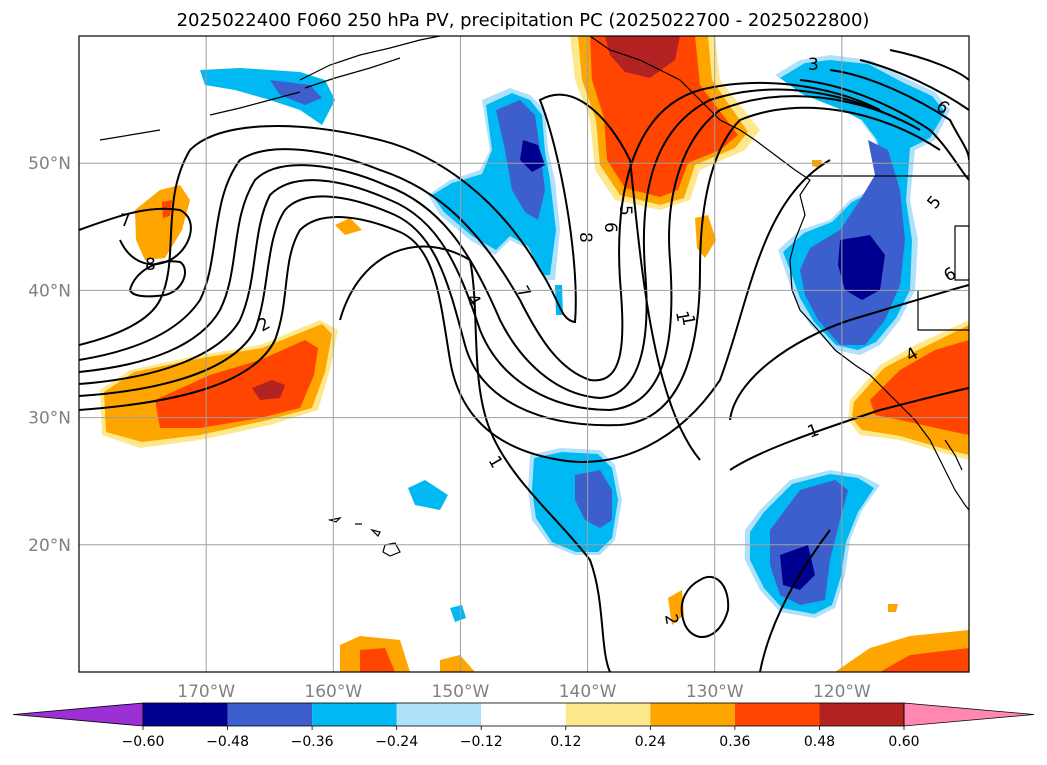 The height and width of the screenshot is (765, 1047). Describe the element at coordinates (461, 692) in the screenshot. I see `longitude-tick-label: 150°W` at that location.